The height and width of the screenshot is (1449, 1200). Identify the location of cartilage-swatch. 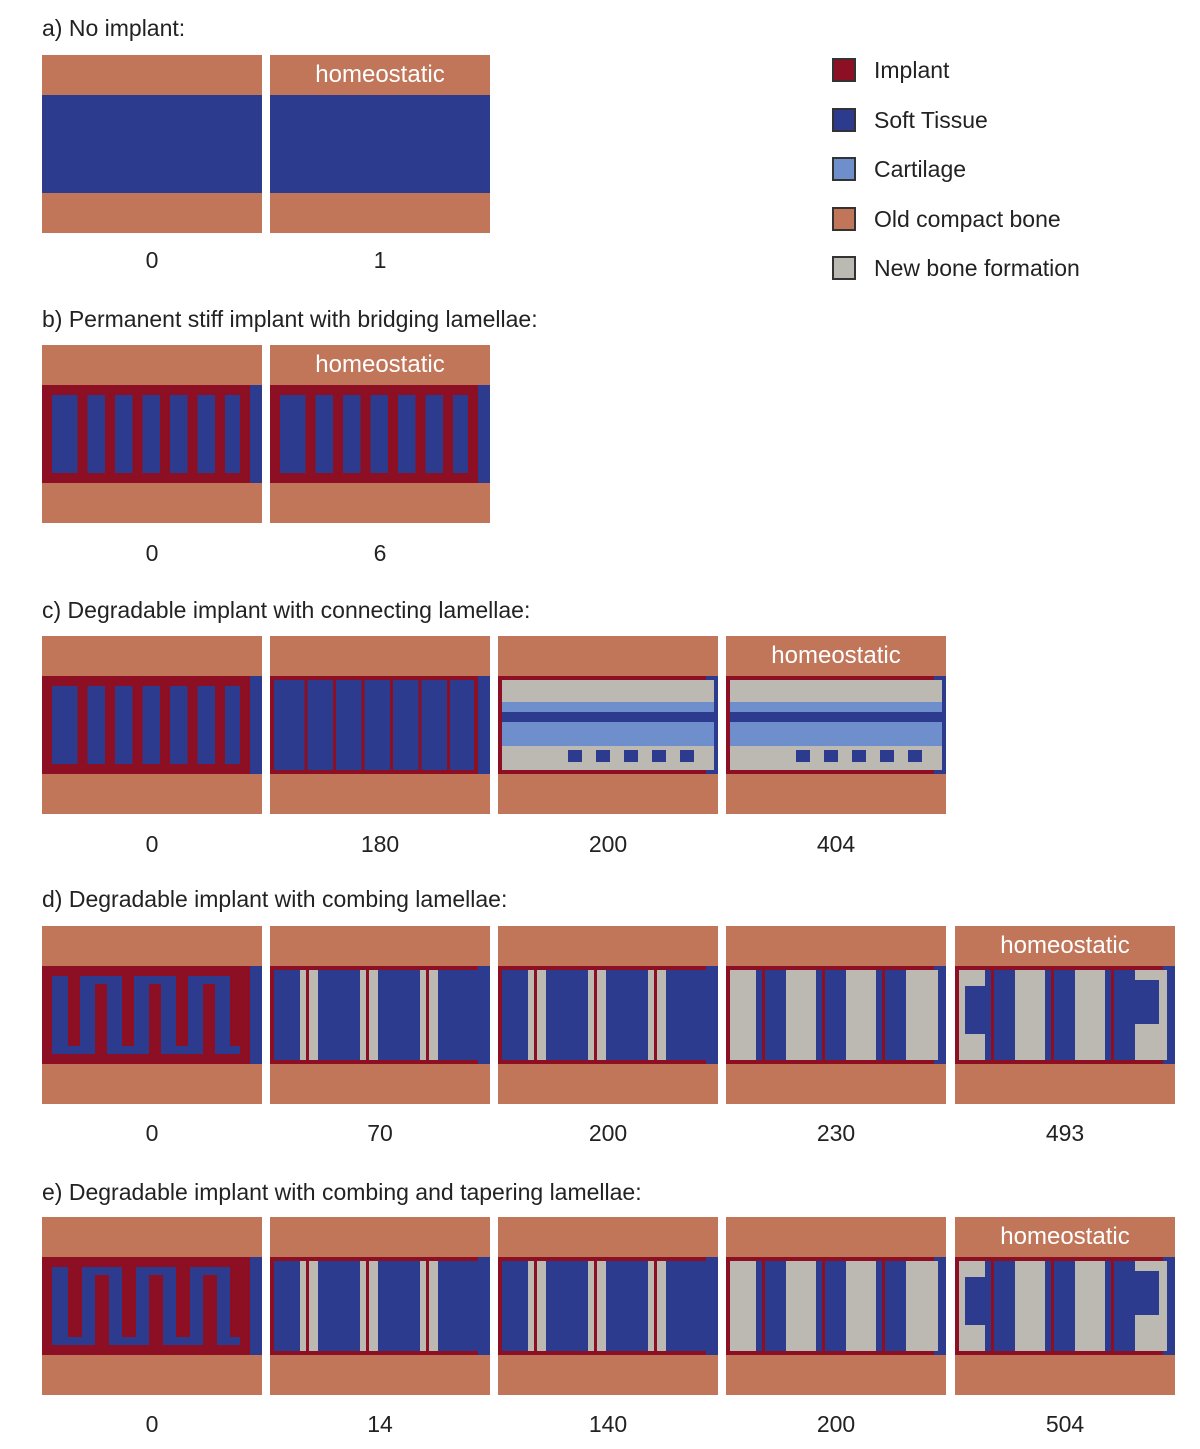
(844, 169).